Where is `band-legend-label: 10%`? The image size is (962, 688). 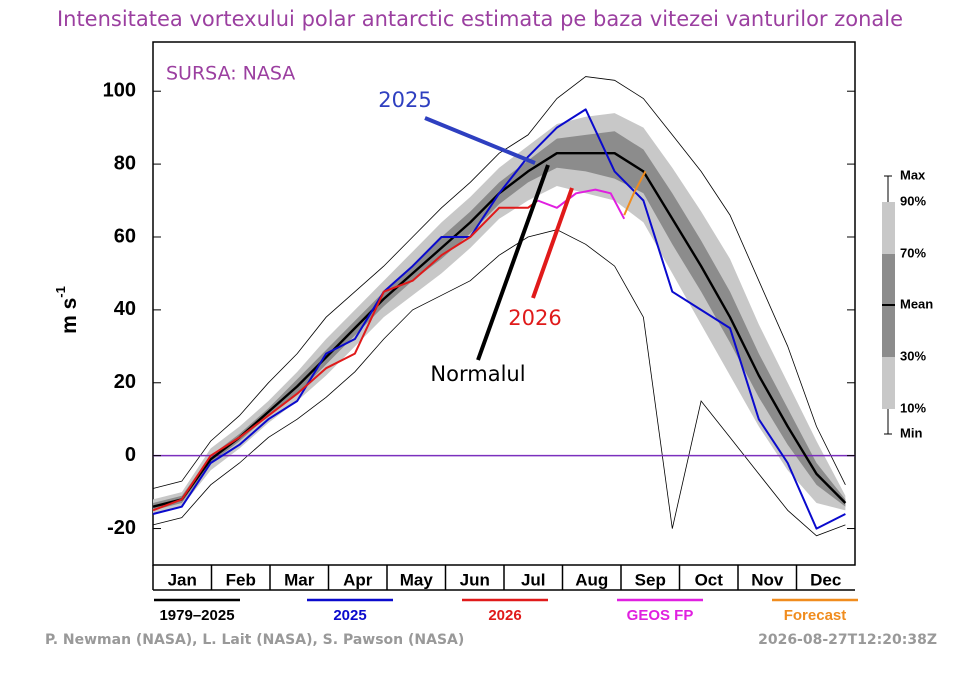 band-legend-label: 10% is located at coordinates (913, 407).